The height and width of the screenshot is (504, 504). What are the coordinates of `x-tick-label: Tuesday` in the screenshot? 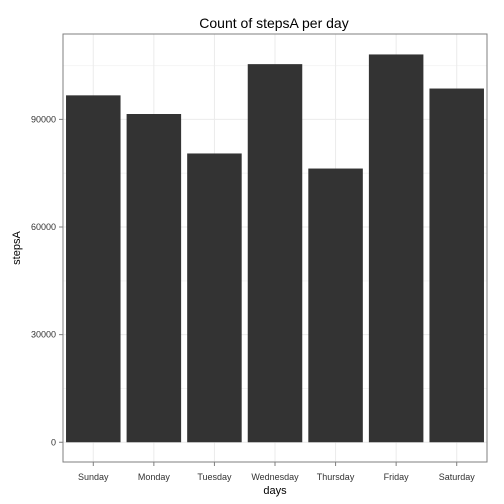 It's located at (214, 477).